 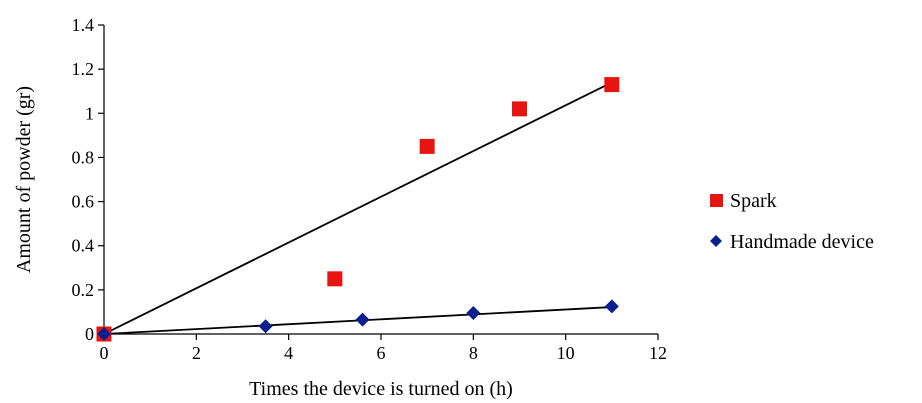 I want to click on x-axis-title: Times the device is turned on (h), so click(x=381, y=389).